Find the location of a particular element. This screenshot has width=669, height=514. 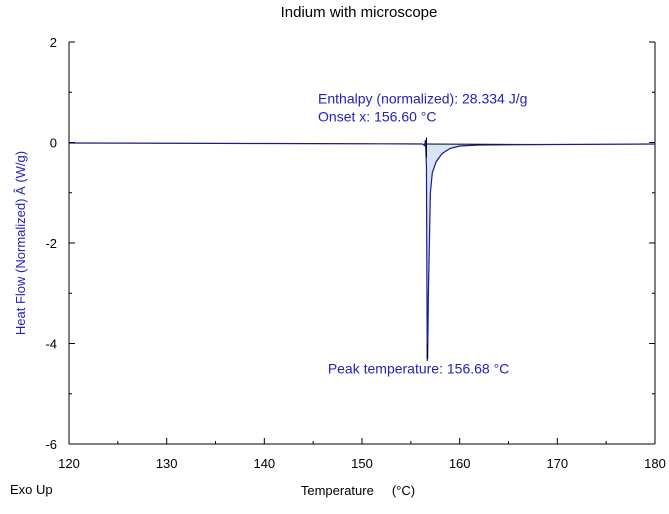

x-tick-label: 120 is located at coordinates (69, 463).